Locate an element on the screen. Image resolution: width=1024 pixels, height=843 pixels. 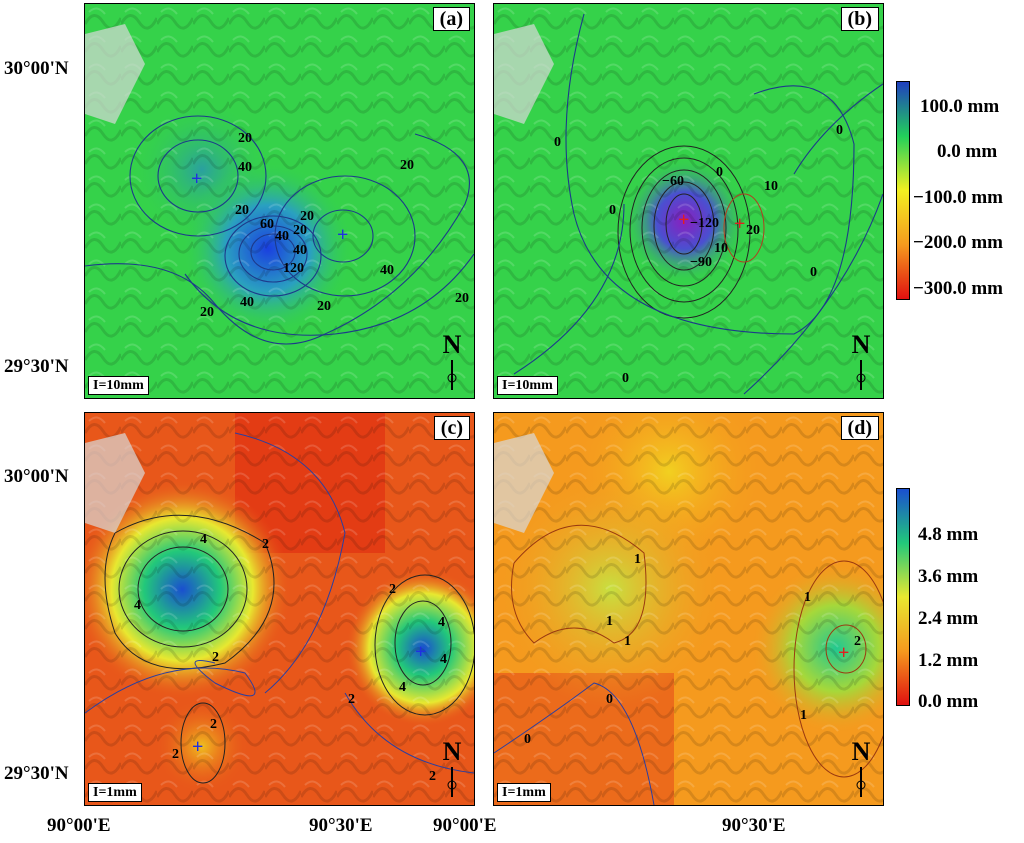
colorbar-top-label: −300.0 mm is located at coordinates (958, 288).